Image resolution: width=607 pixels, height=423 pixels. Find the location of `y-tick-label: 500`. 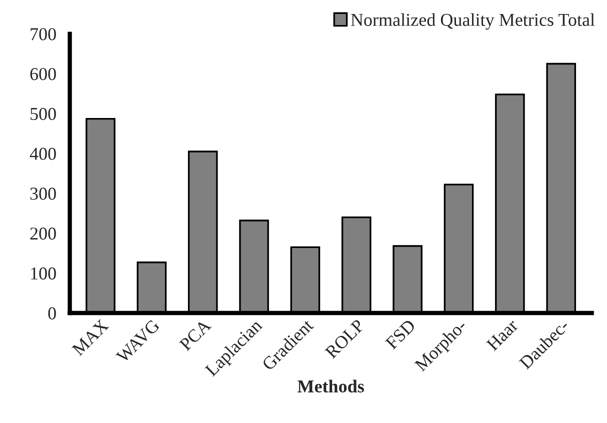

y-tick-label: 500 is located at coordinates (43, 114).